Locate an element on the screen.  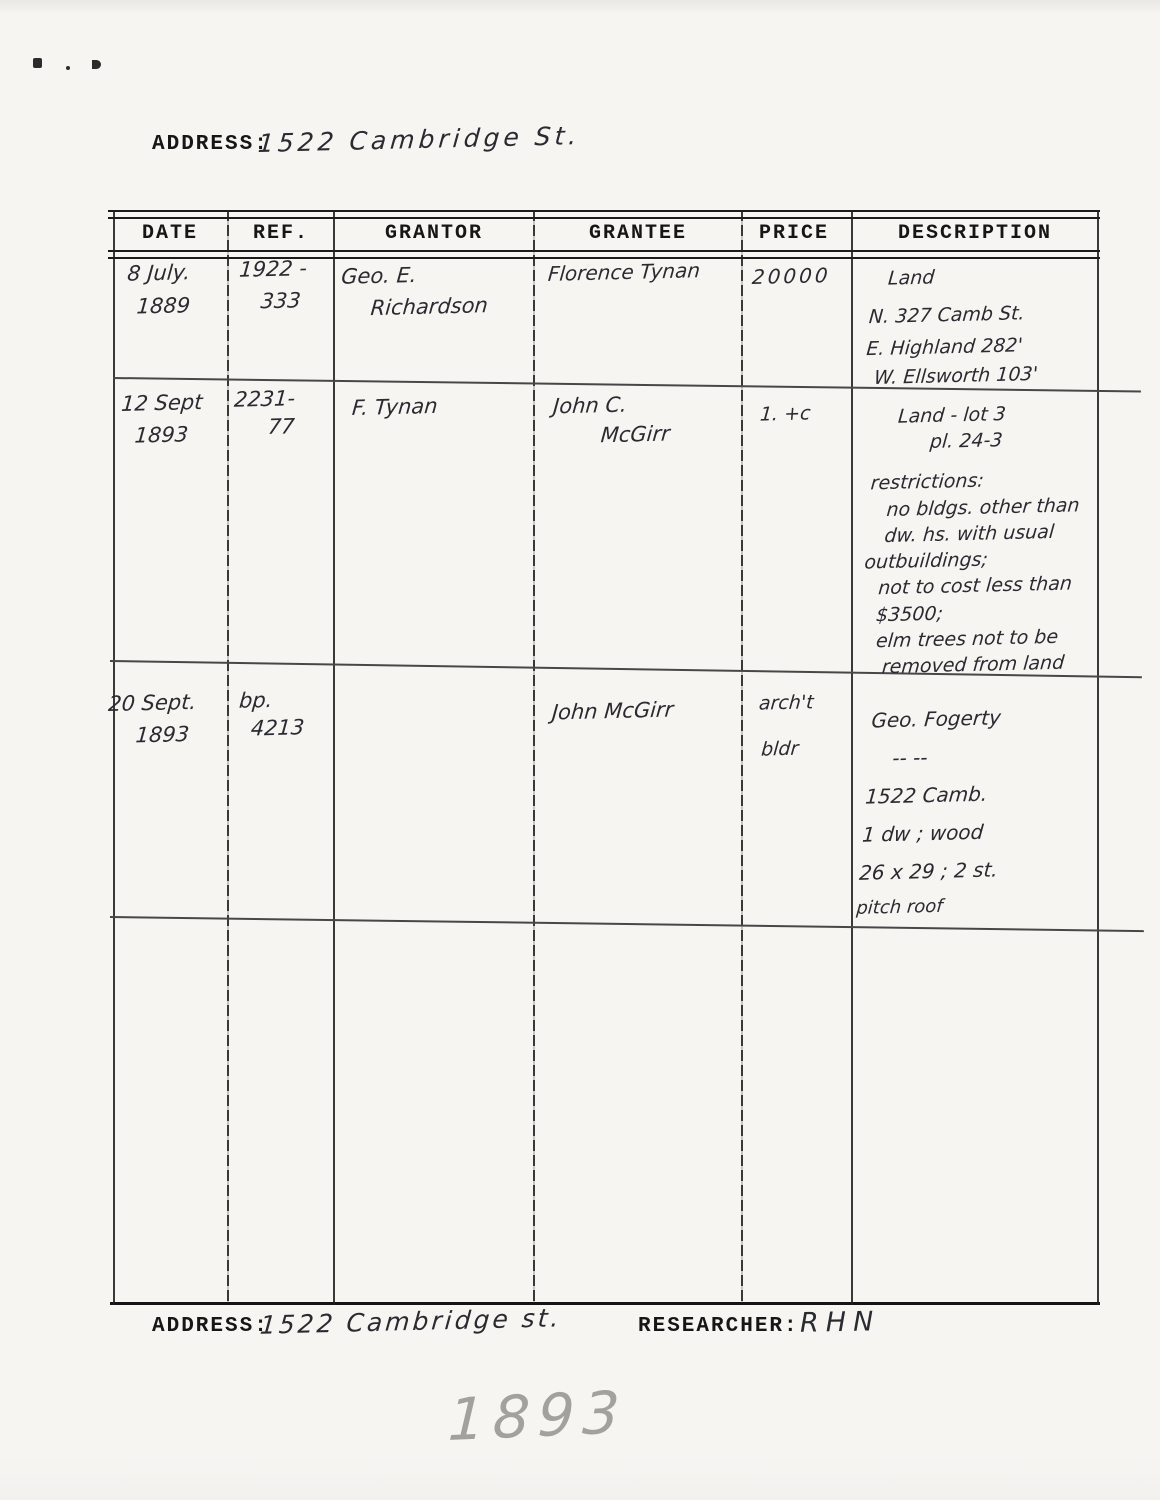
table-row-cell-date: 20 Sept. 1893 is located at coordinates (152, 718).